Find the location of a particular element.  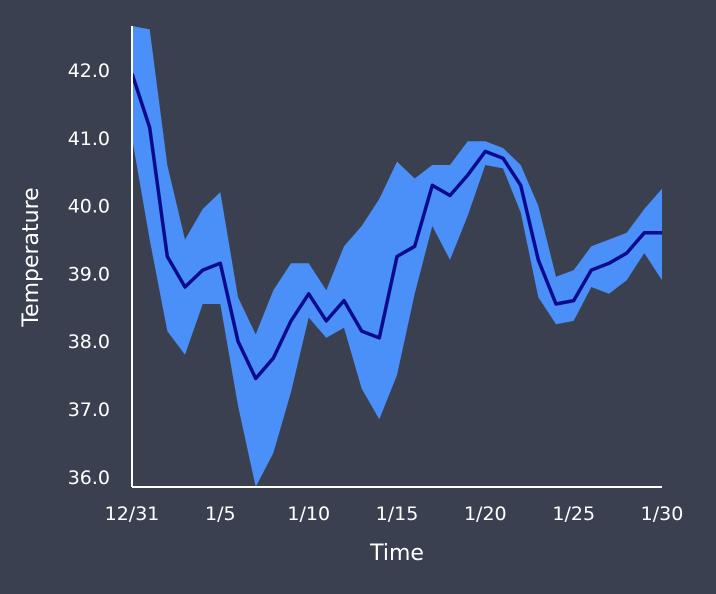

x-axis-title: Time is located at coordinates (396, 553).